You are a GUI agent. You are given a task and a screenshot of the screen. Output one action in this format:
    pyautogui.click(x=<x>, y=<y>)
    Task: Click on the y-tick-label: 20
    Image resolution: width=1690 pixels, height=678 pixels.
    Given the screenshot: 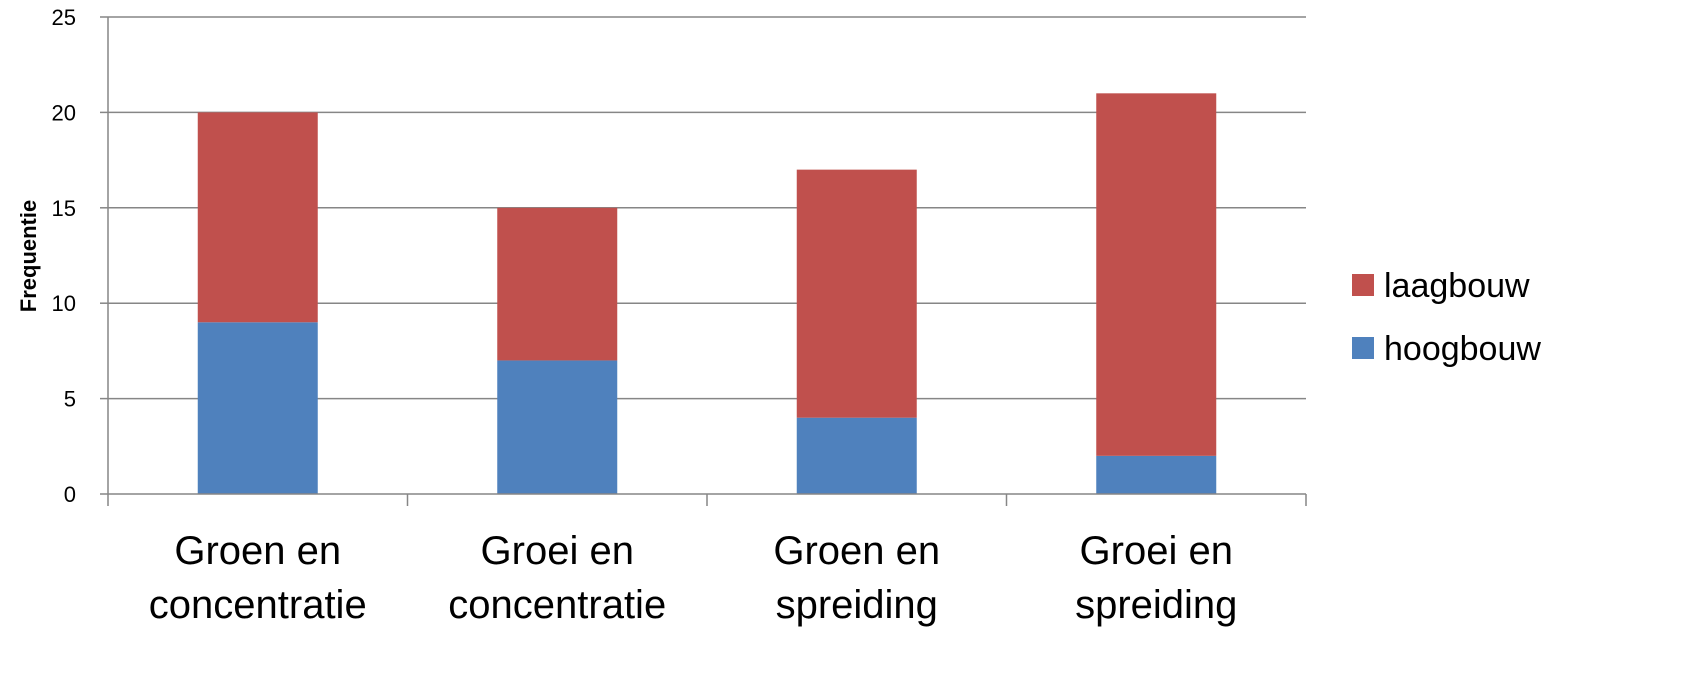 What is the action you would take?
    pyautogui.click(x=64, y=112)
    